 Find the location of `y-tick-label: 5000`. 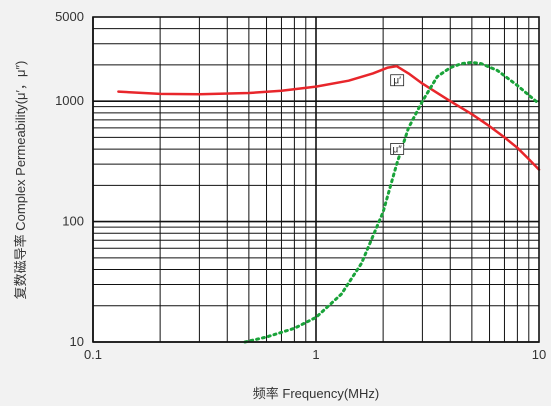

y-tick-label: 5000 is located at coordinates (69, 16).